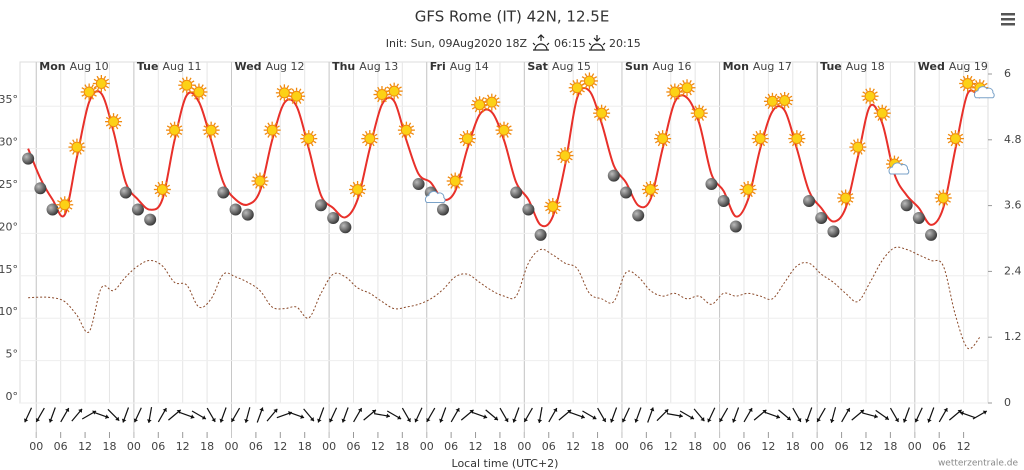  I want to click on day-label: Wed Aug 19, so click(953, 66).